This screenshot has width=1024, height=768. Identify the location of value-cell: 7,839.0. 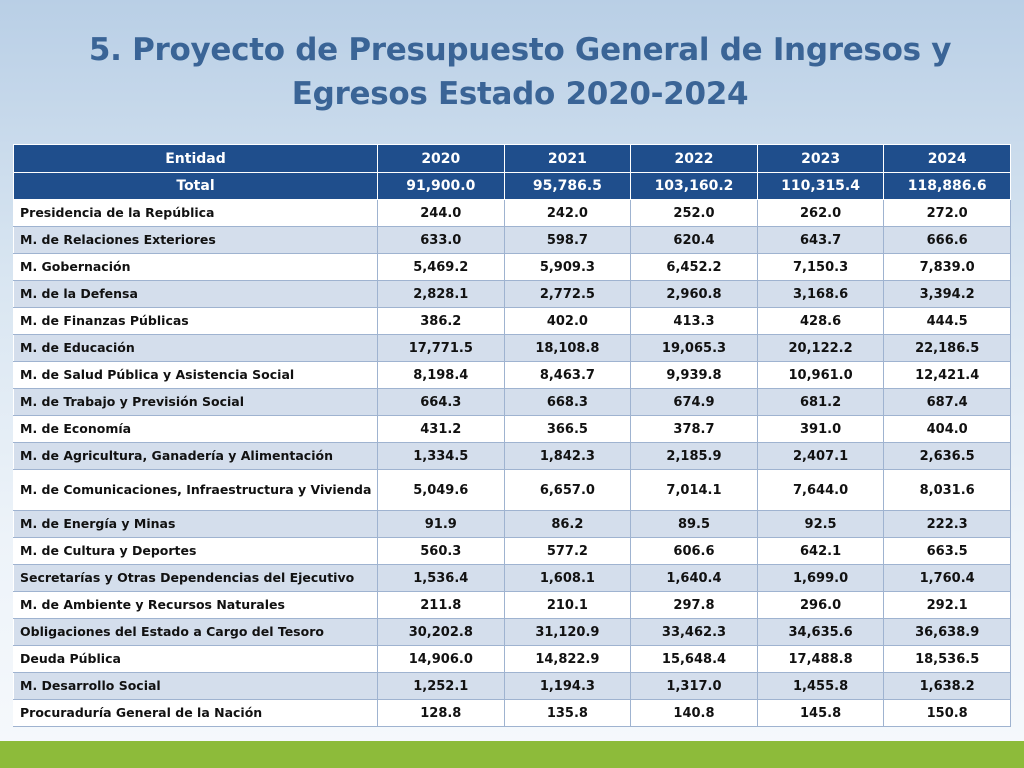
(947, 267).